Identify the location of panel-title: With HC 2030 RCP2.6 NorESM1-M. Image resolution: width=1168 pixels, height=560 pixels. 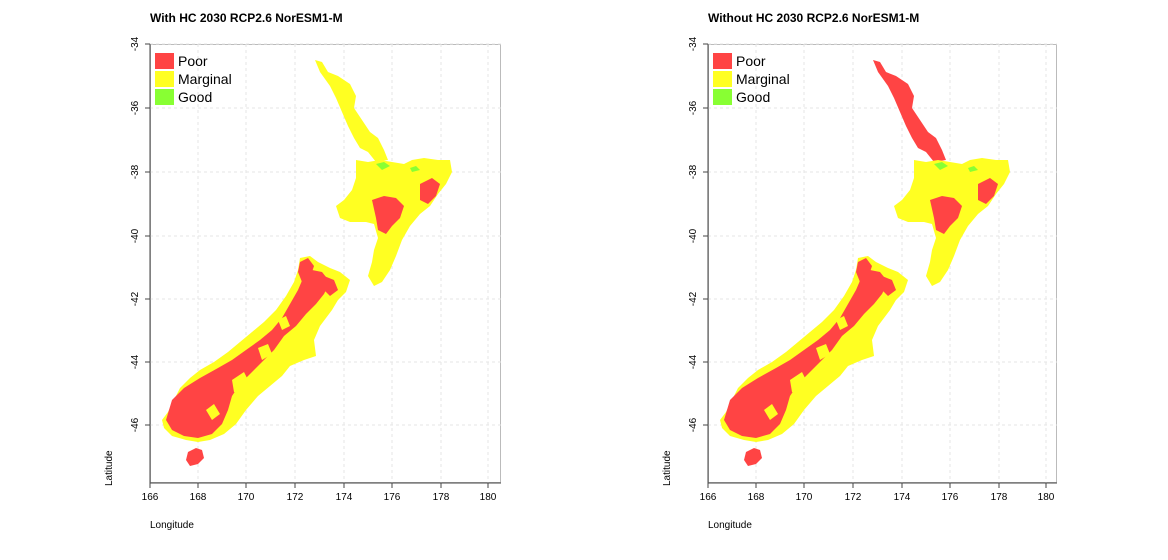
(246, 18).